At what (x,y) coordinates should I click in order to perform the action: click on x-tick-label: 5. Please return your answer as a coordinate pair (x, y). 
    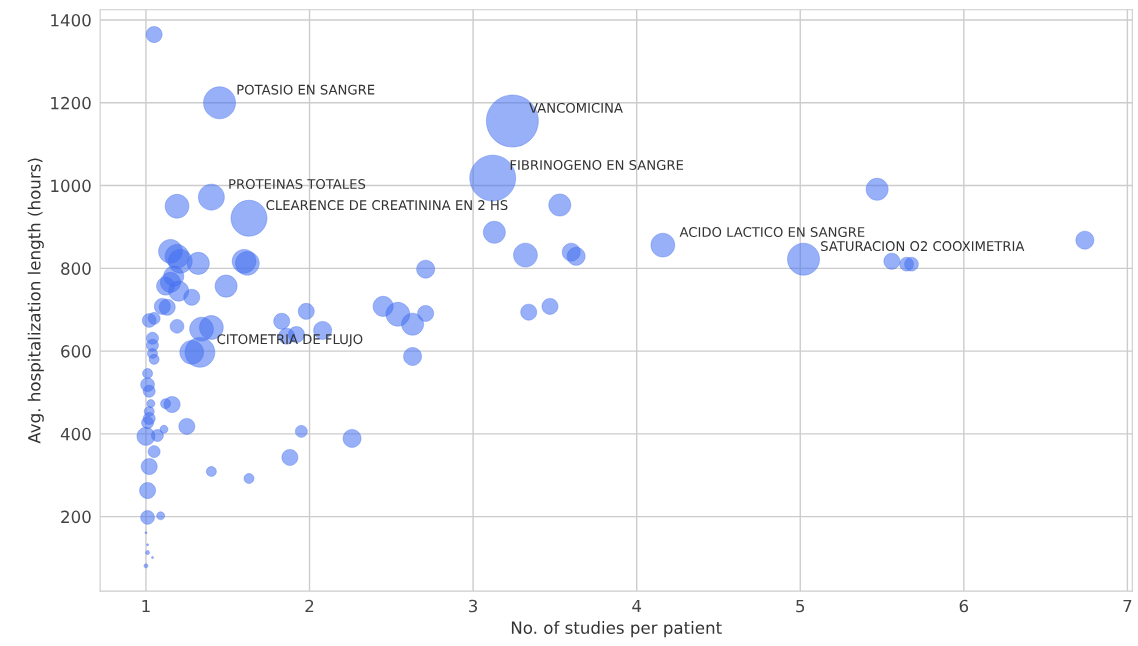
    Looking at the image, I should click on (800, 606).